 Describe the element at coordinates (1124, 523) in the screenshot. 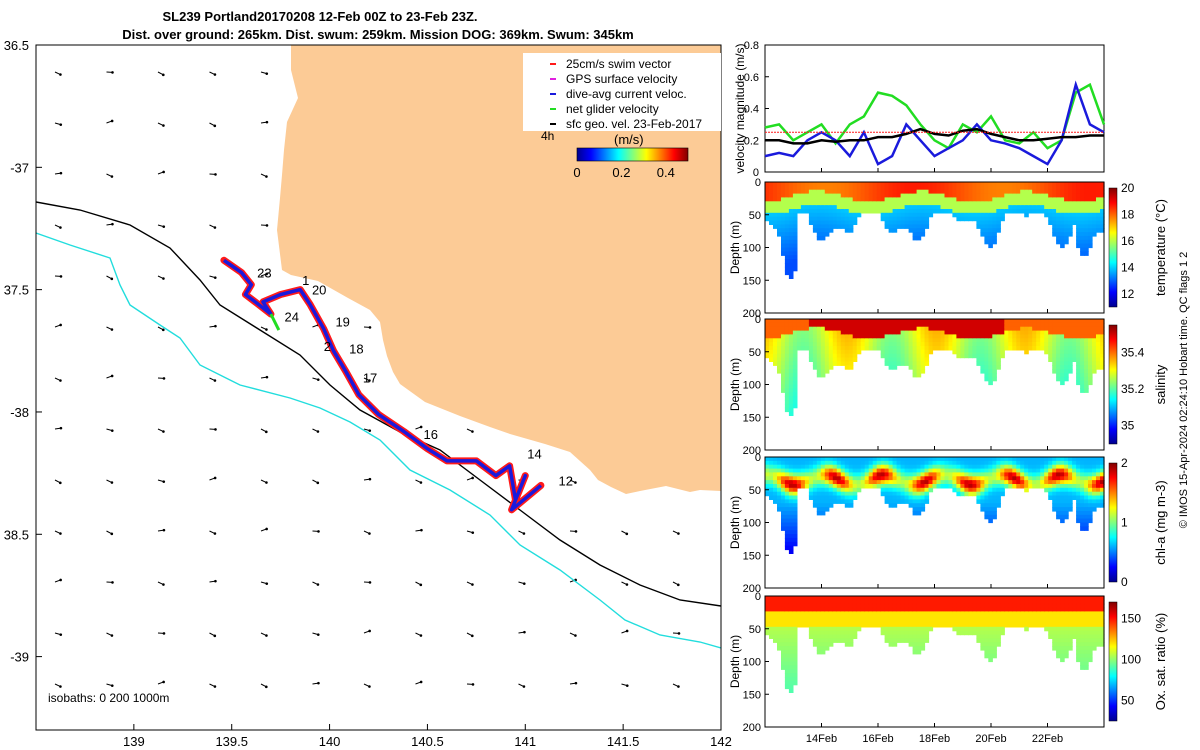

I see `colorbar-tick-label: 1` at that location.